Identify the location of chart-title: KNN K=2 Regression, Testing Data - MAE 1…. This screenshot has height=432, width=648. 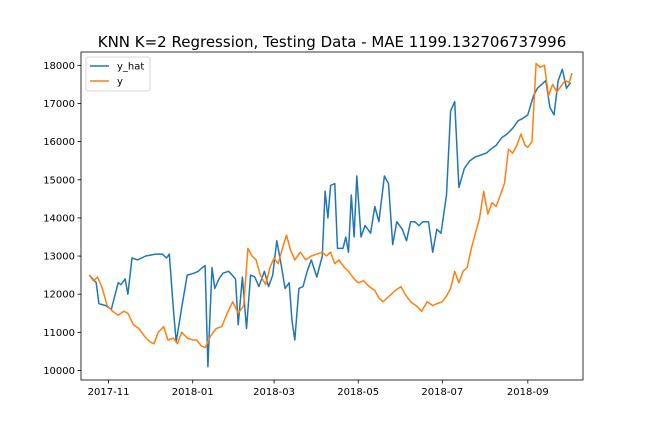
(332, 42).